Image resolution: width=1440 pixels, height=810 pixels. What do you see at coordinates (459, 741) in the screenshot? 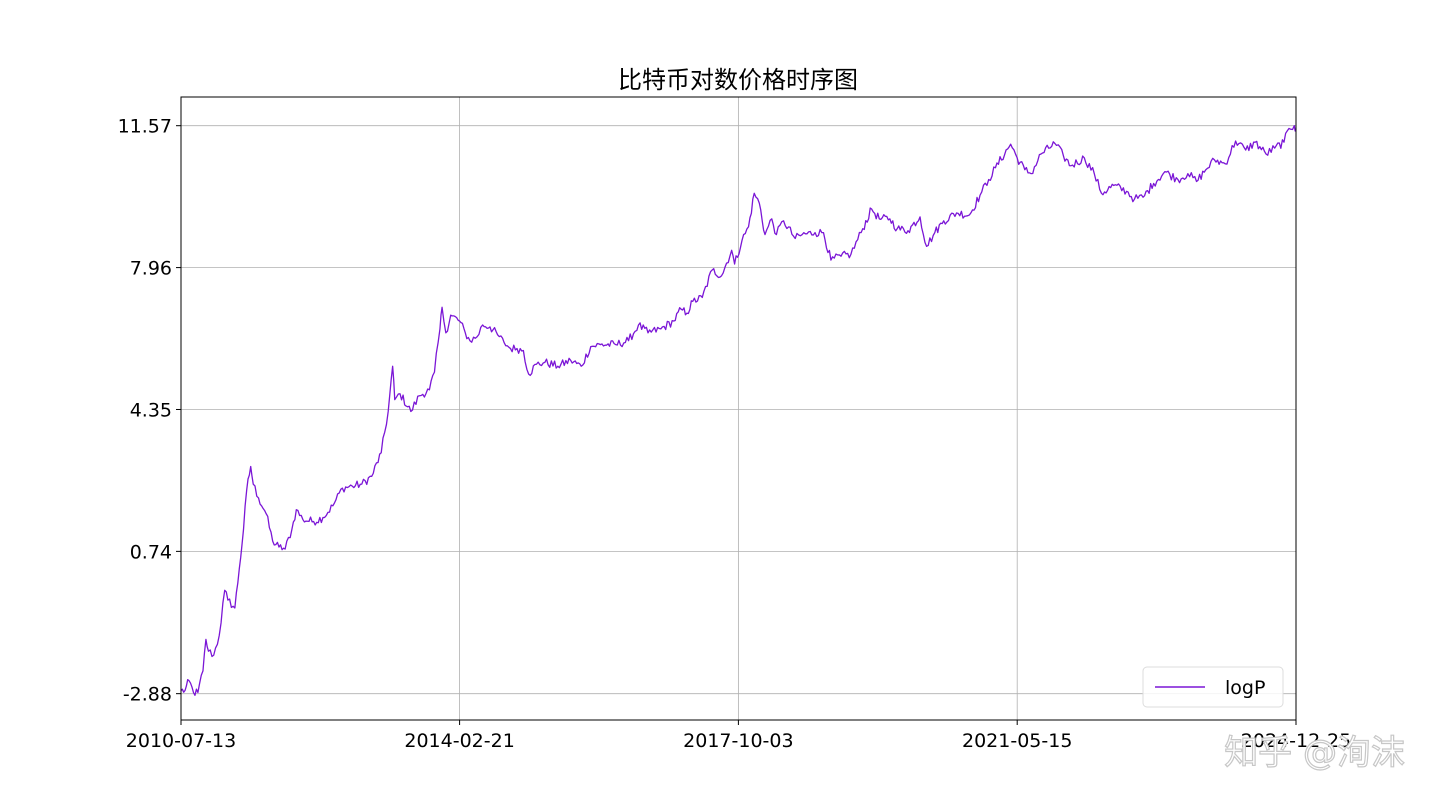
I see `x-tick-label: 2014-02-21` at bounding box center [459, 741].